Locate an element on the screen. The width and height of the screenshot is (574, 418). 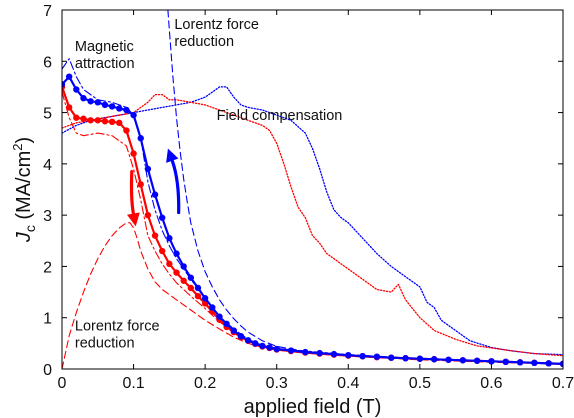
y-tick-label: 3 is located at coordinates (47, 216).